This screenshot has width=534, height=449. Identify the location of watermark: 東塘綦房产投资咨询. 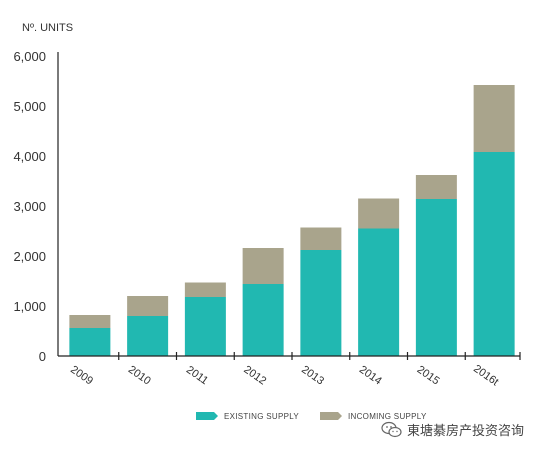
(452, 429).